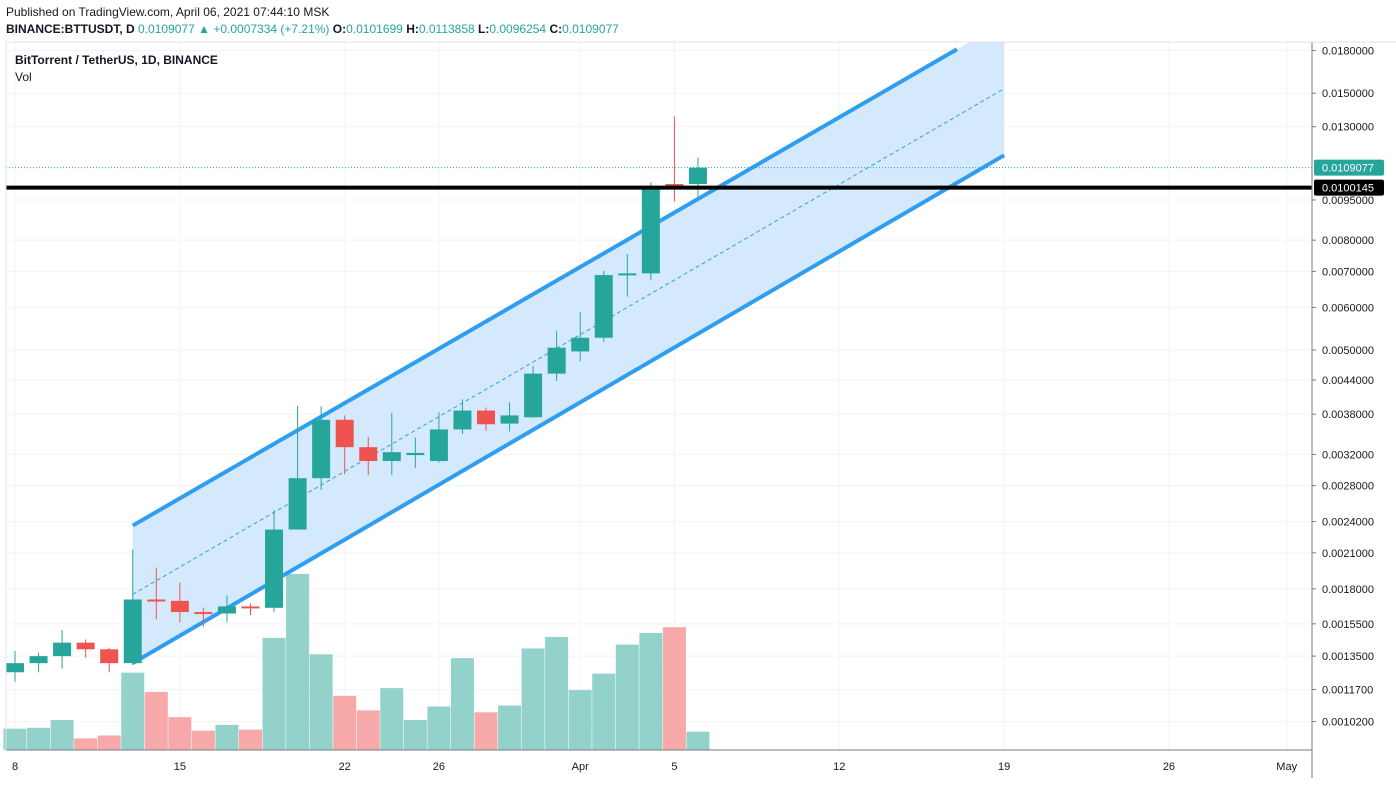 The width and height of the screenshot is (1396, 785). I want to click on open-value: 0.0101699, so click(374, 29).